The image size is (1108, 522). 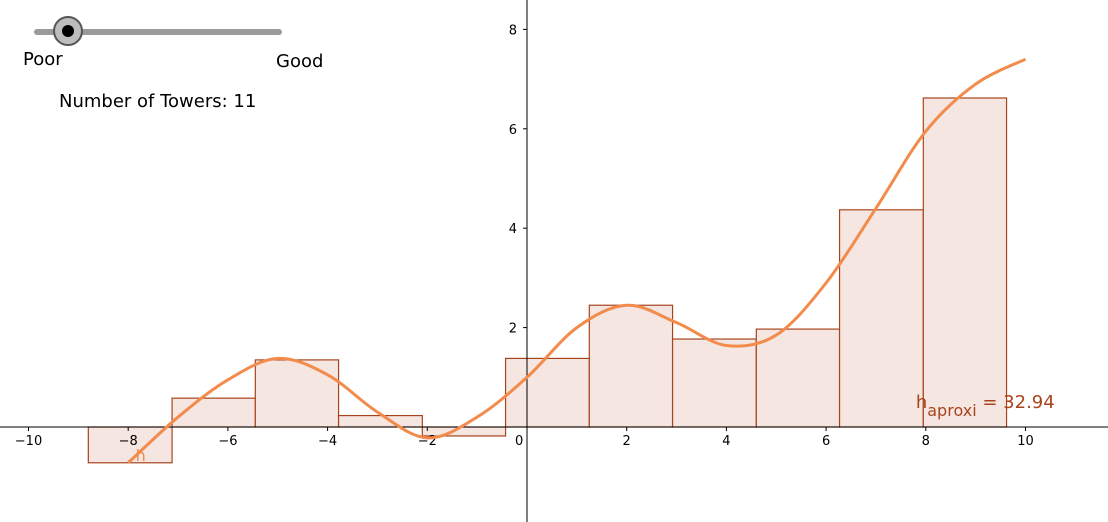 I want to click on approx-subscript: aproxi, so click(x=951, y=410).